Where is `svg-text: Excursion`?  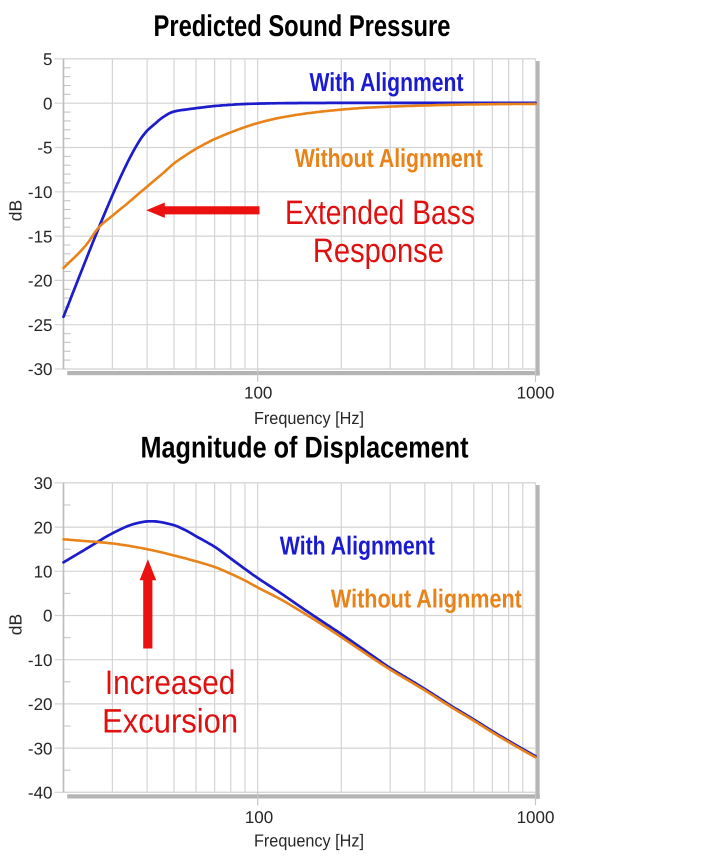 svg-text: Excursion is located at coordinates (170, 721).